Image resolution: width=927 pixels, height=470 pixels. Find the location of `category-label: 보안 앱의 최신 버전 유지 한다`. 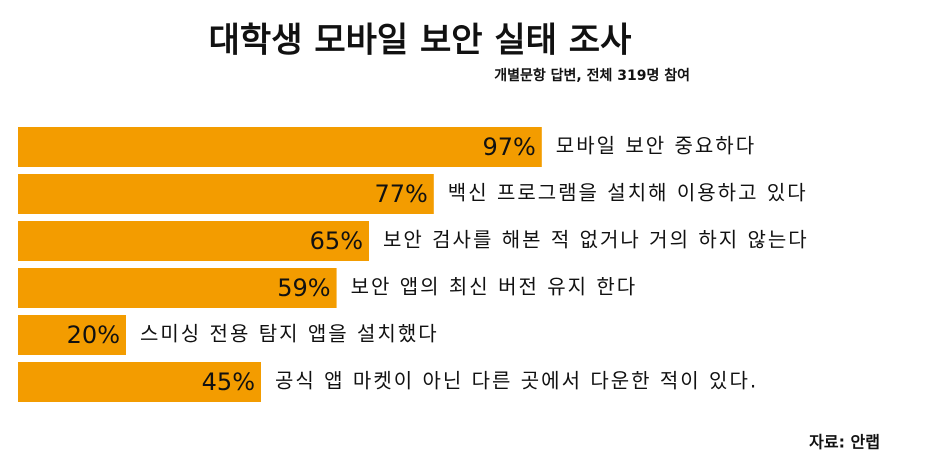

category-label: 보안 앱의 최신 버전 유지 한다 is located at coordinates (494, 287).